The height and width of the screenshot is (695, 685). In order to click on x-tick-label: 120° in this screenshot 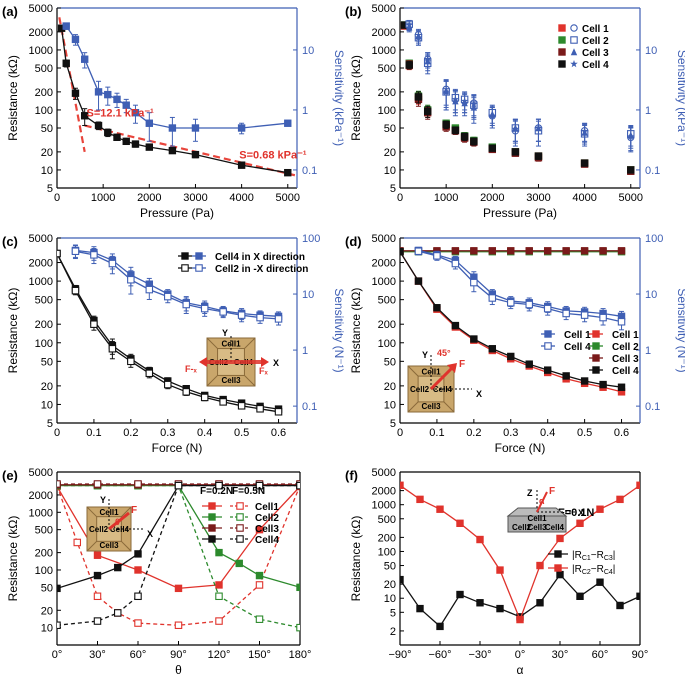, I will do `click(219, 655)`.